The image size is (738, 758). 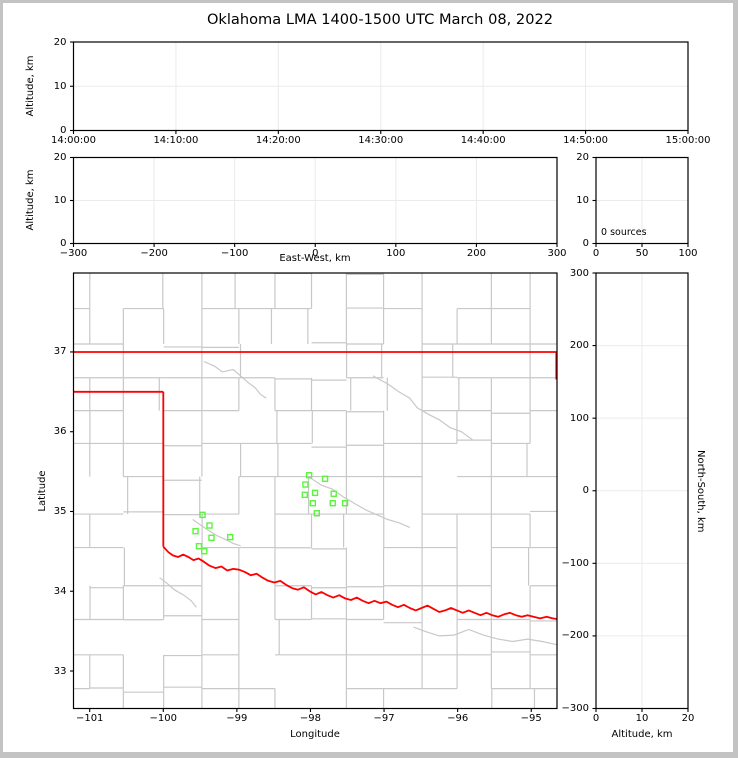 I want to click on tick-label: −98, so click(x=310, y=718).